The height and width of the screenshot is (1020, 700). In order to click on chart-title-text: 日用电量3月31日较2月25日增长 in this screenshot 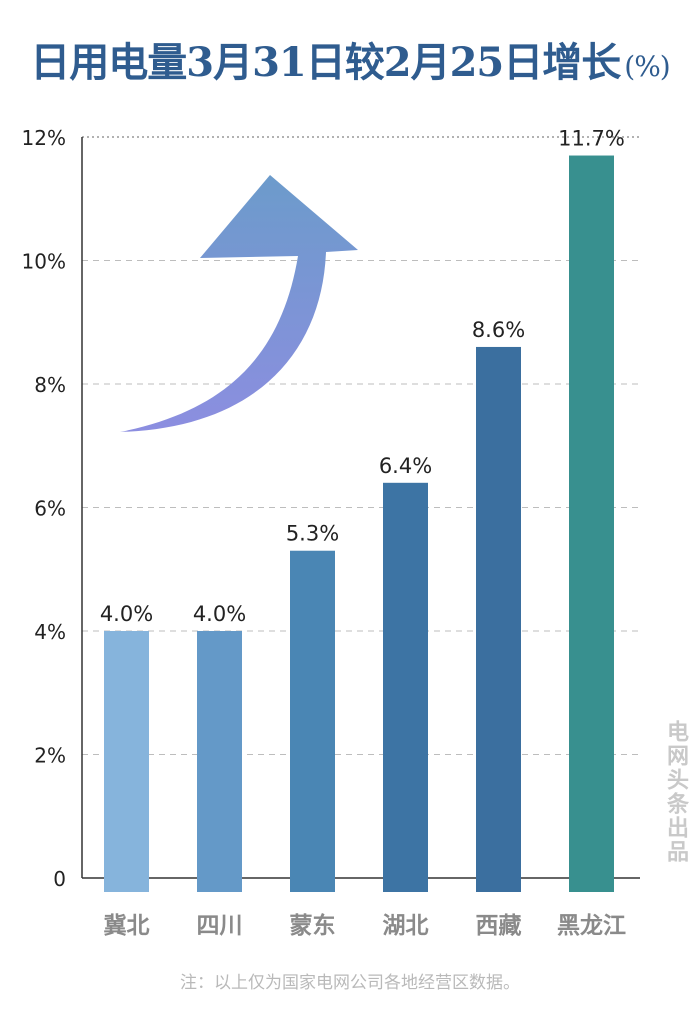, I will do `click(325, 62)`.